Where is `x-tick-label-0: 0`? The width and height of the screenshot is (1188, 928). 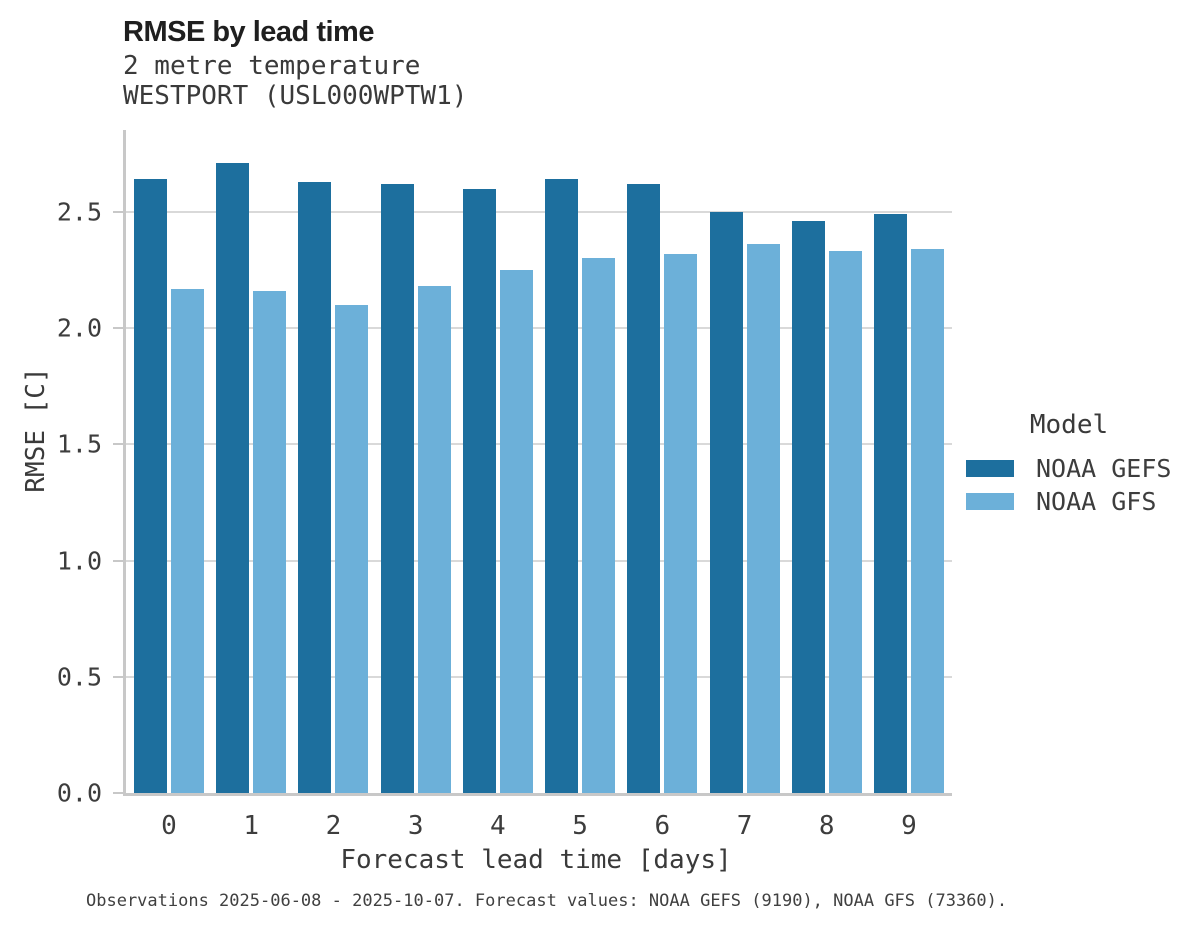
x-tick-label-0: 0 is located at coordinates (169, 826).